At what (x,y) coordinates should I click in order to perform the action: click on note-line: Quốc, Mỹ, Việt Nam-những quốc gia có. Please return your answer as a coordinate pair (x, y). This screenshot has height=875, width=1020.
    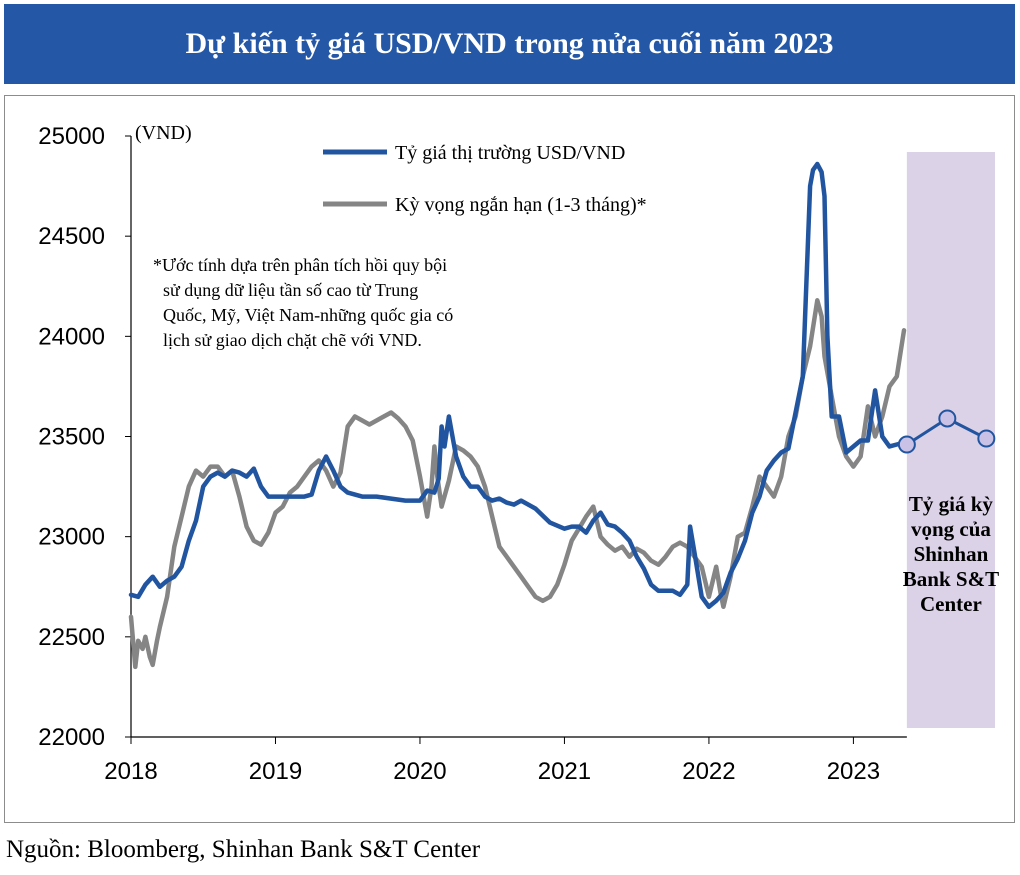
    Looking at the image, I should click on (308, 315).